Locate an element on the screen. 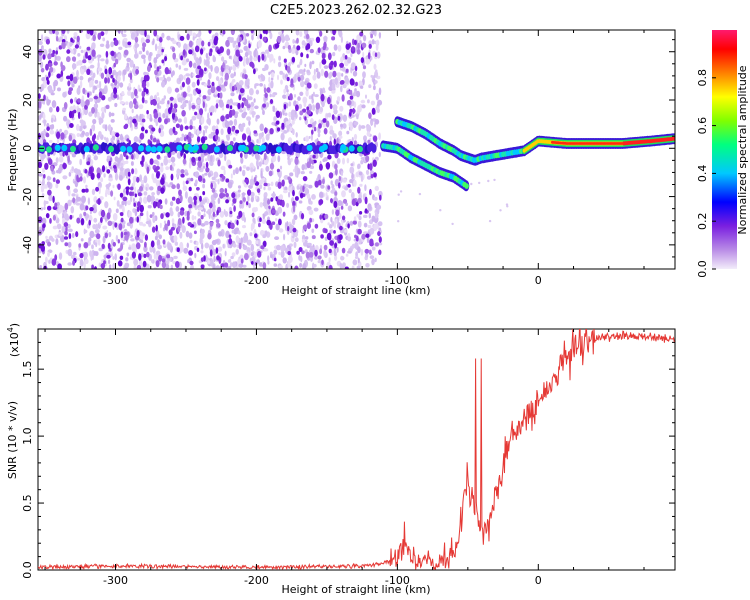 This screenshot has width=750, height=600. baseline-hot-blob is located at coordinates (191, 149).